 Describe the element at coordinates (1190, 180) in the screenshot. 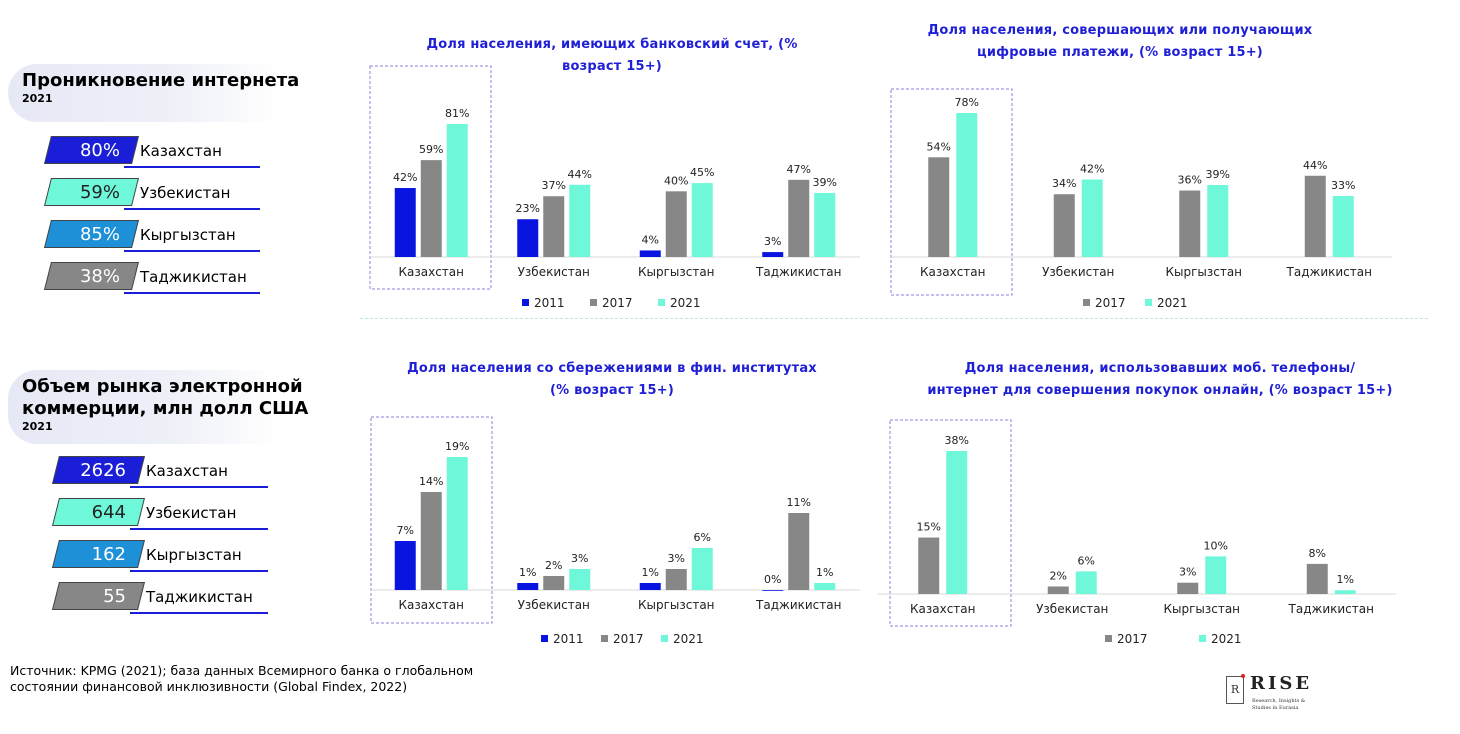

I see `data-label: 36%` at that location.